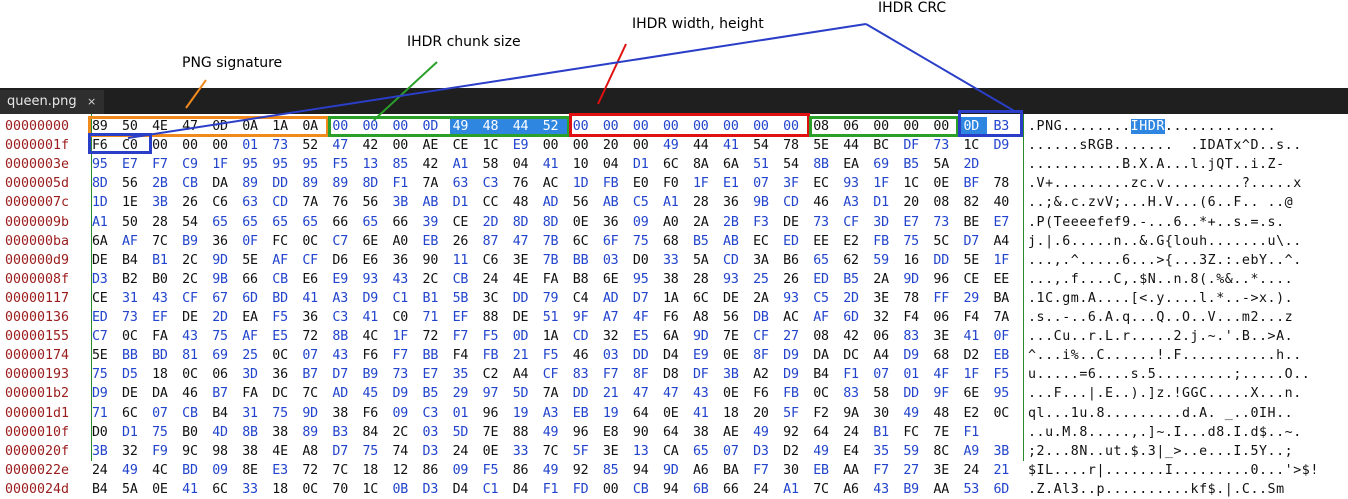 The width and height of the screenshot is (1348, 499). Describe the element at coordinates (220, 165) in the screenshot. I see `hex-byte: 1F` at that location.